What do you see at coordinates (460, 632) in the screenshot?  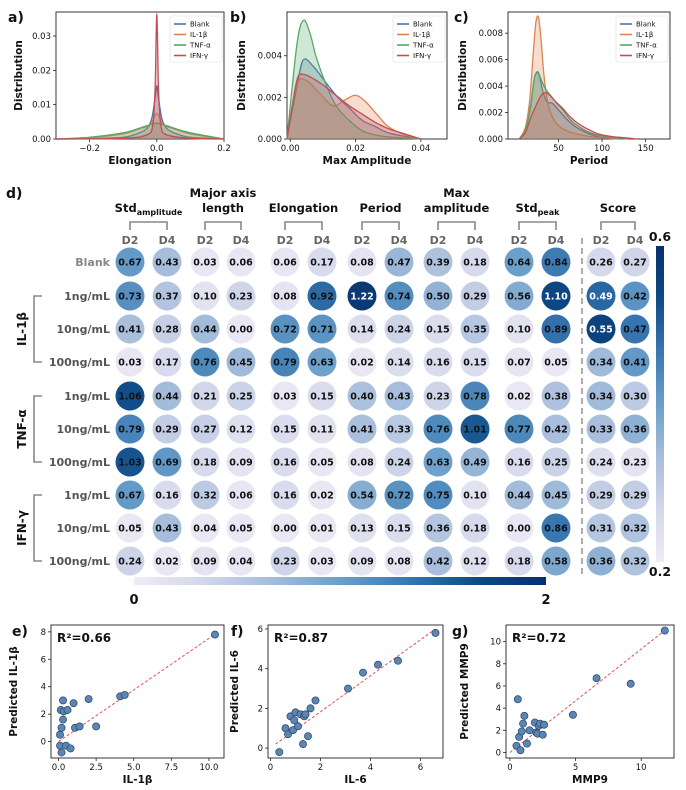 I see `panel-label: g)` at bounding box center [460, 632].